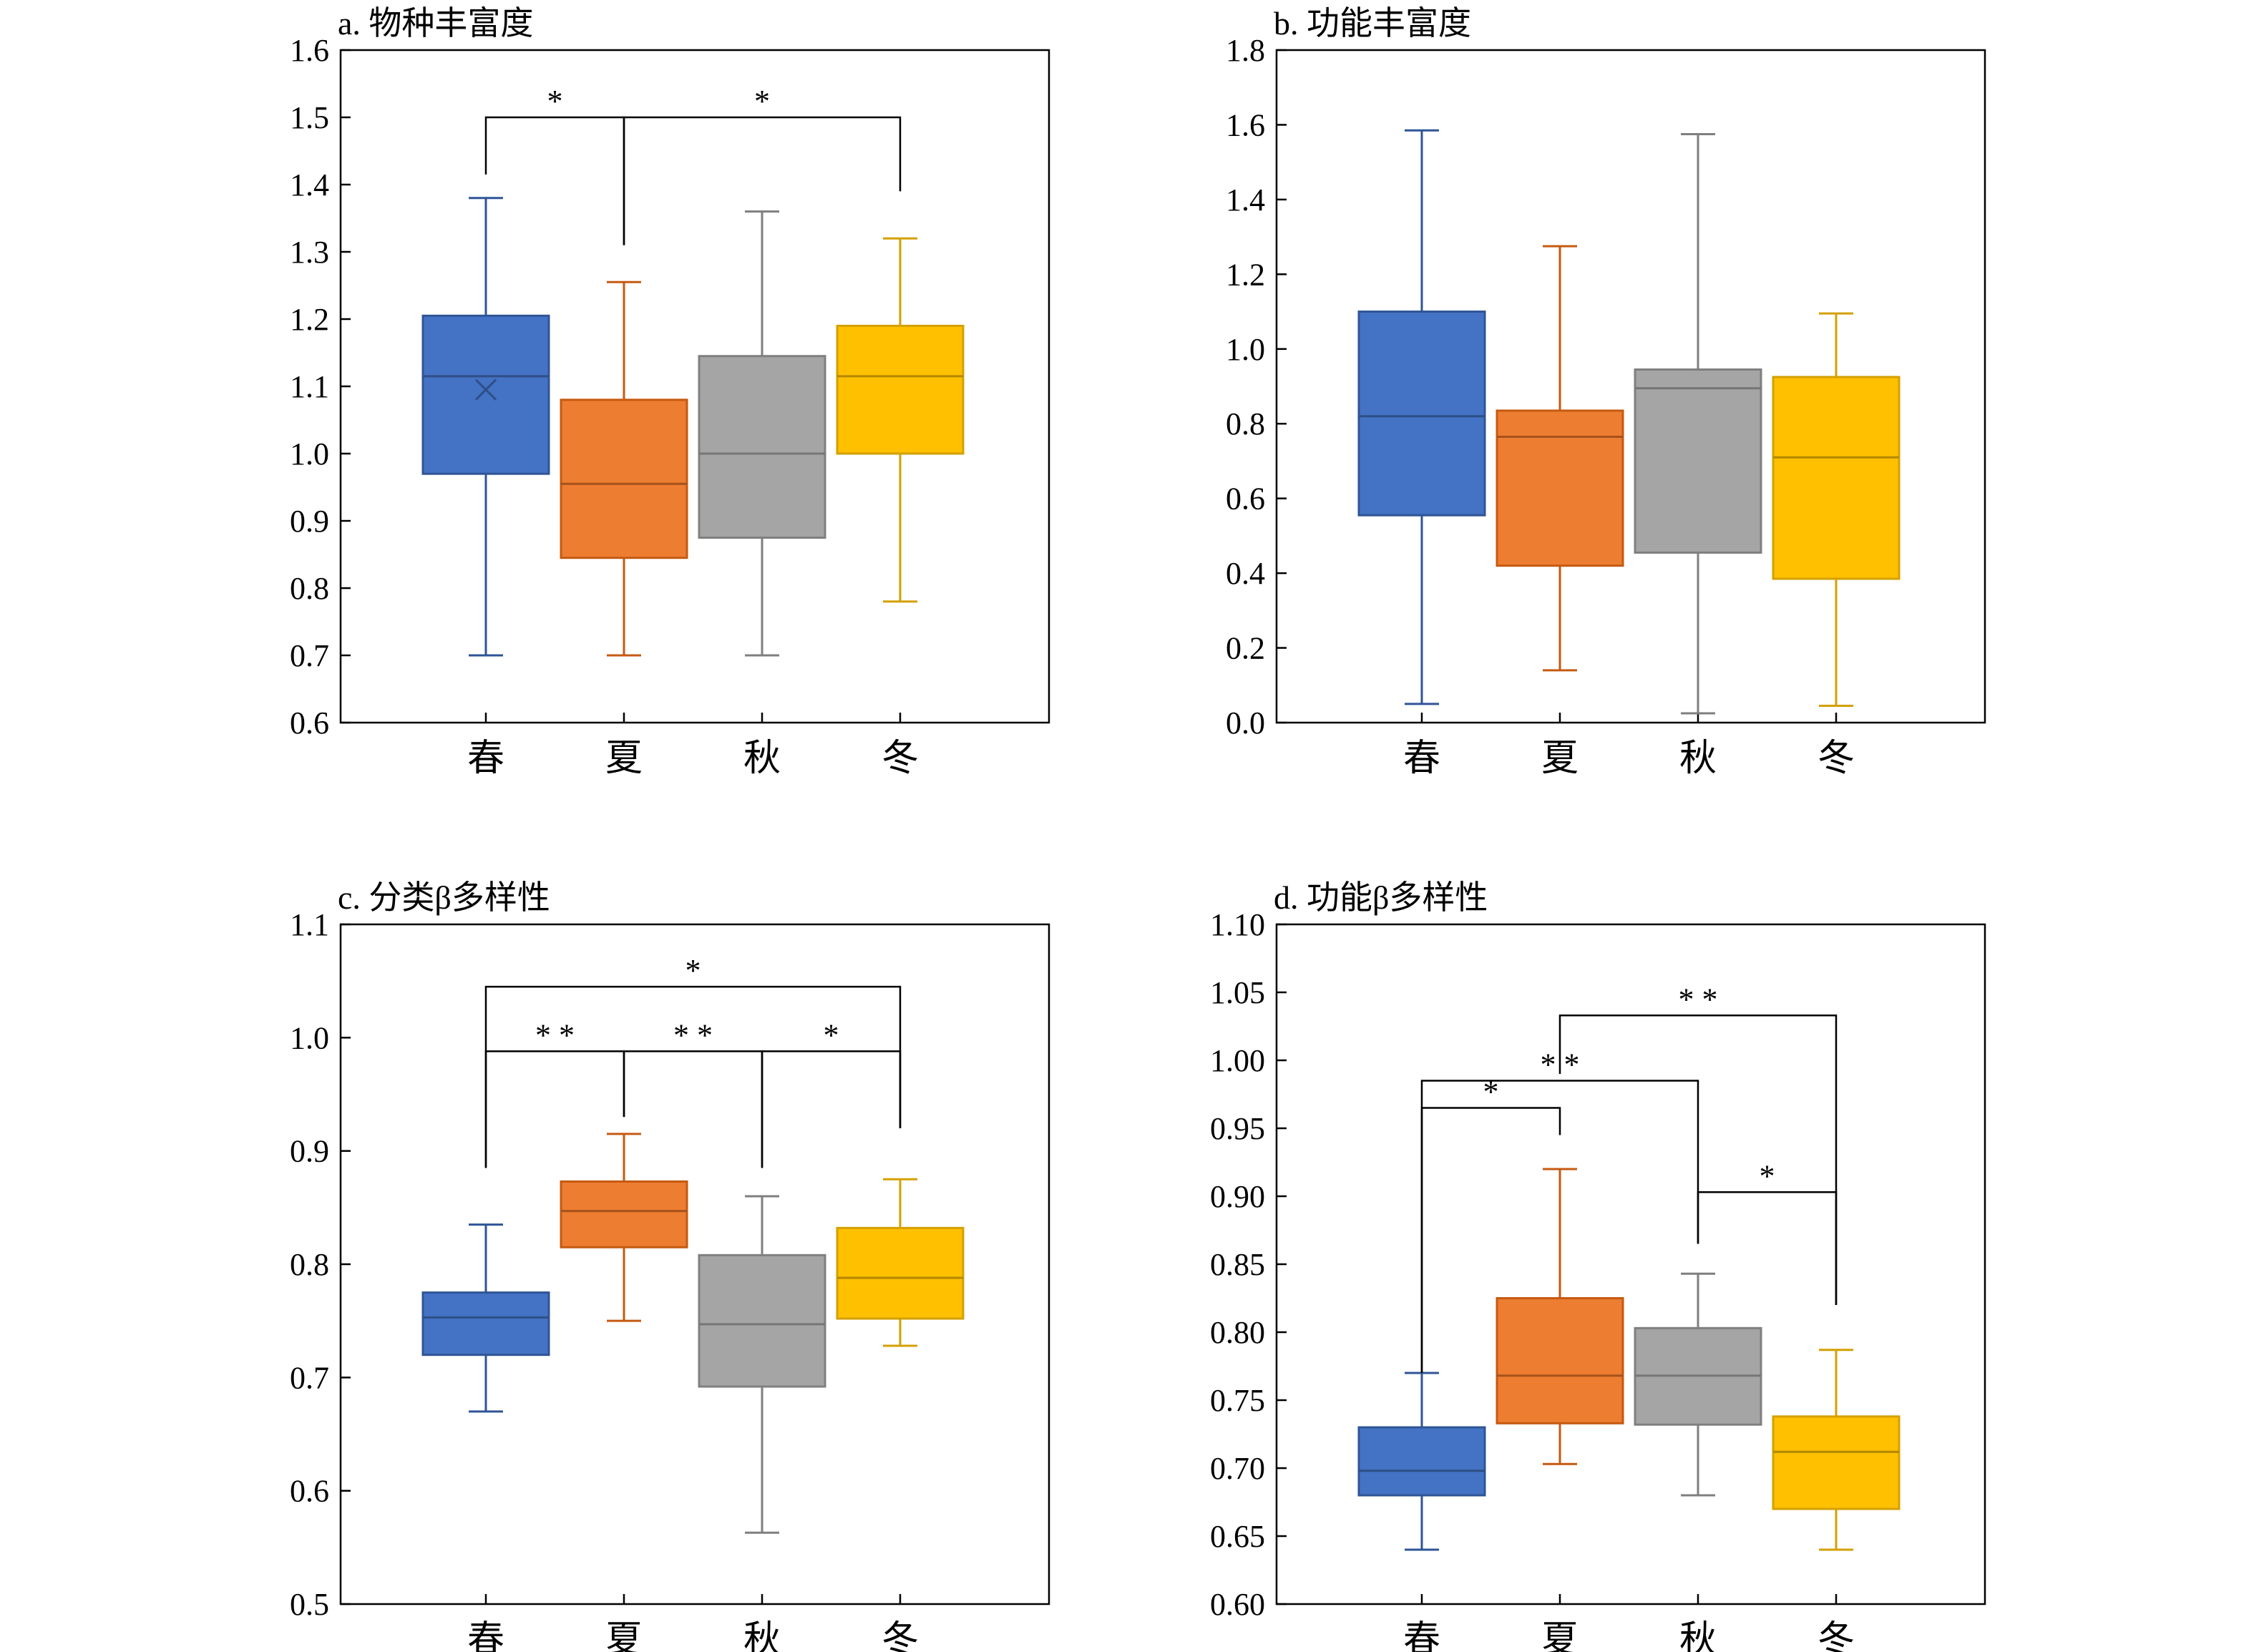 The image size is (2254, 1652). I want to click on y-tick-label: 1.00, so click(1237, 1060).